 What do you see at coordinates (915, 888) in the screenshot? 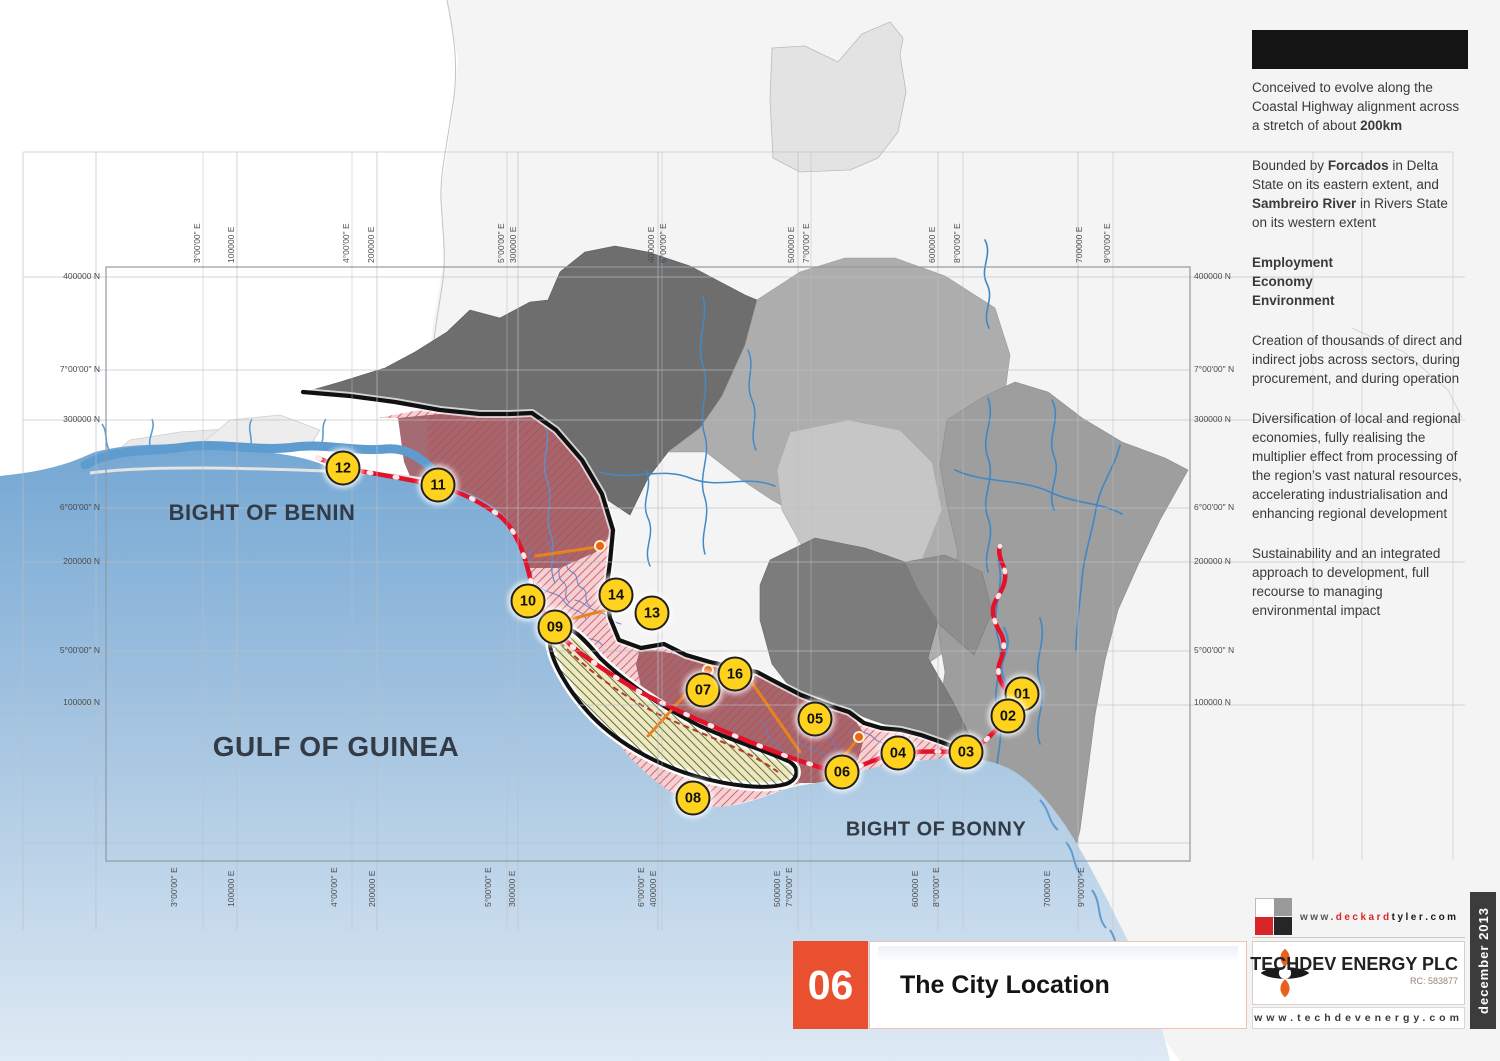
I see `grid-label-bottom: 600000 E` at bounding box center [915, 888].